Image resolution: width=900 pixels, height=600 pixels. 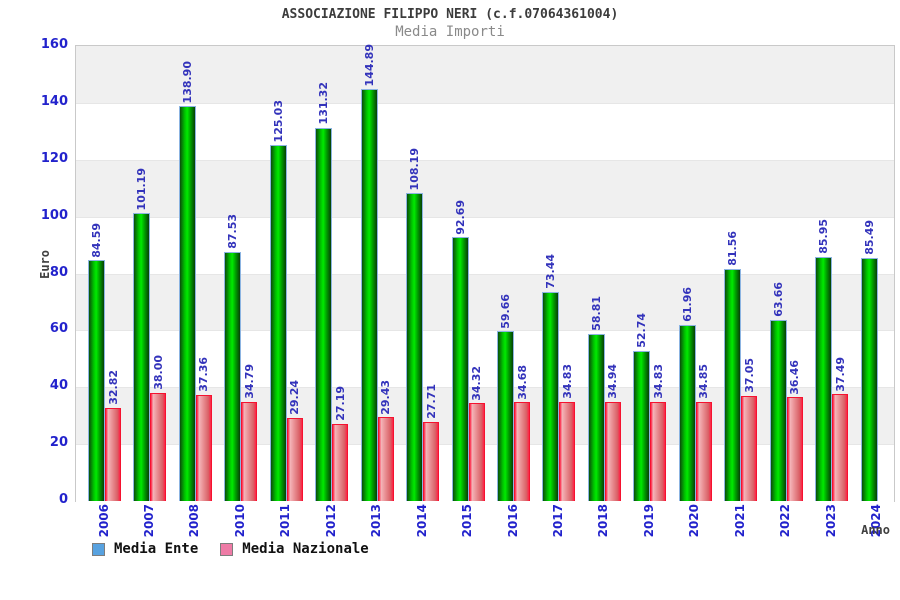 I want to click on y-tick-label: 160, so click(x=54, y=44).